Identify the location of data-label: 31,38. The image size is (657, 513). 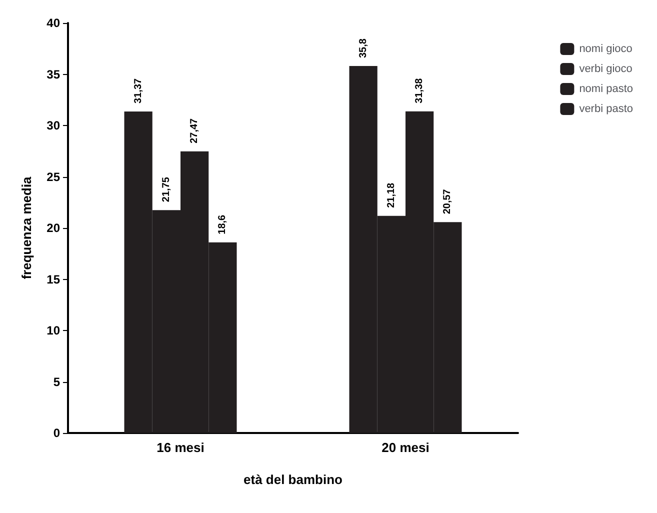
(420, 91).